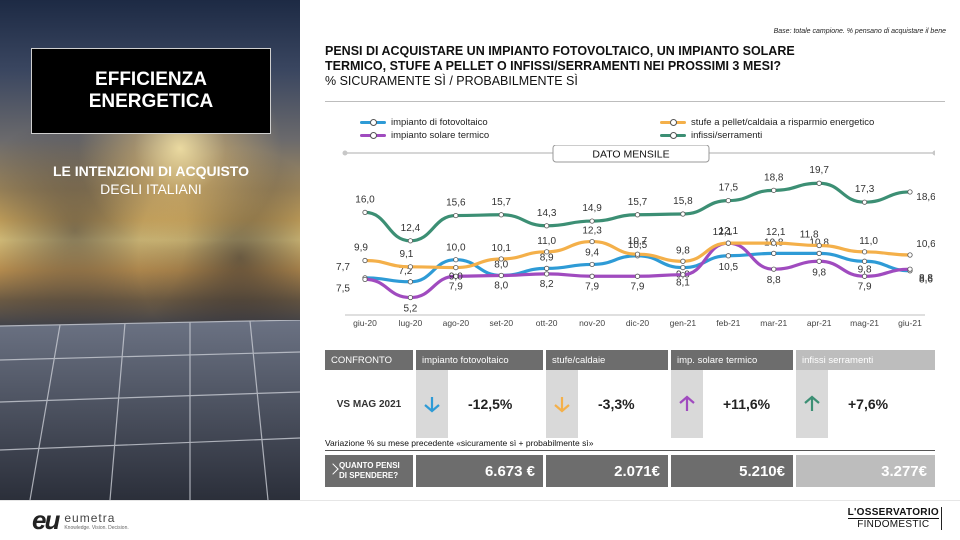 This screenshot has width=960, height=540. What do you see at coordinates (501, 323) in the screenshot?
I see `x-tick-label: set-20` at bounding box center [501, 323].